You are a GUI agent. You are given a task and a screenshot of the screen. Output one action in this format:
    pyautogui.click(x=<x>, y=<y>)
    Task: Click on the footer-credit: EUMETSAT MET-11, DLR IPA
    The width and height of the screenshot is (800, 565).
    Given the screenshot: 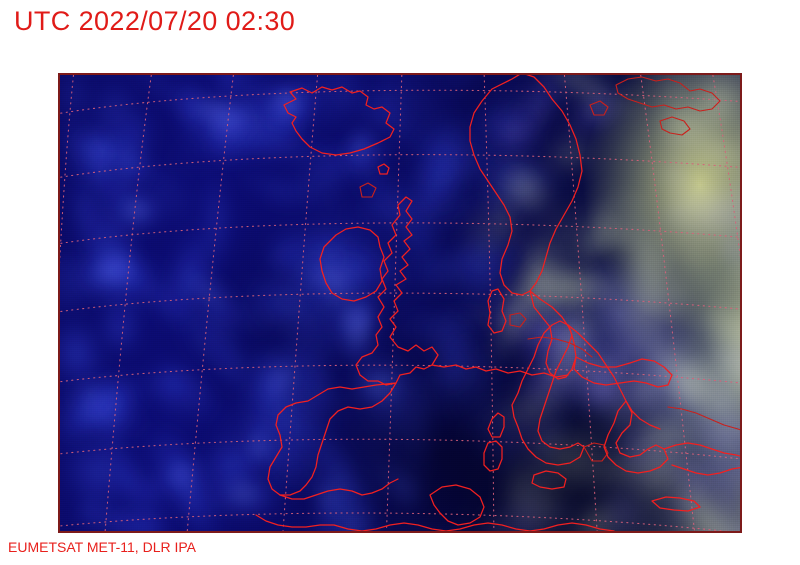 What is the action you would take?
    pyautogui.click(x=102, y=547)
    